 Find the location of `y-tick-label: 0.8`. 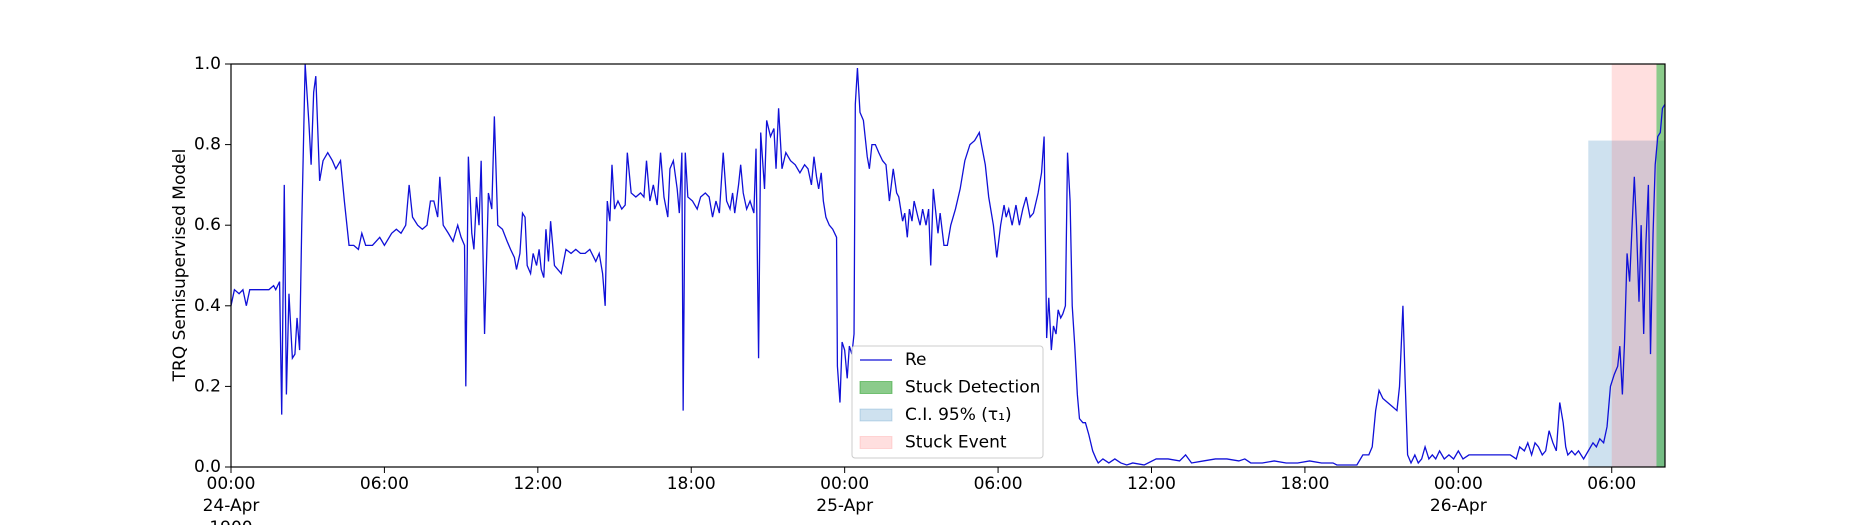

y-tick-label: 0.8 is located at coordinates (207, 145).